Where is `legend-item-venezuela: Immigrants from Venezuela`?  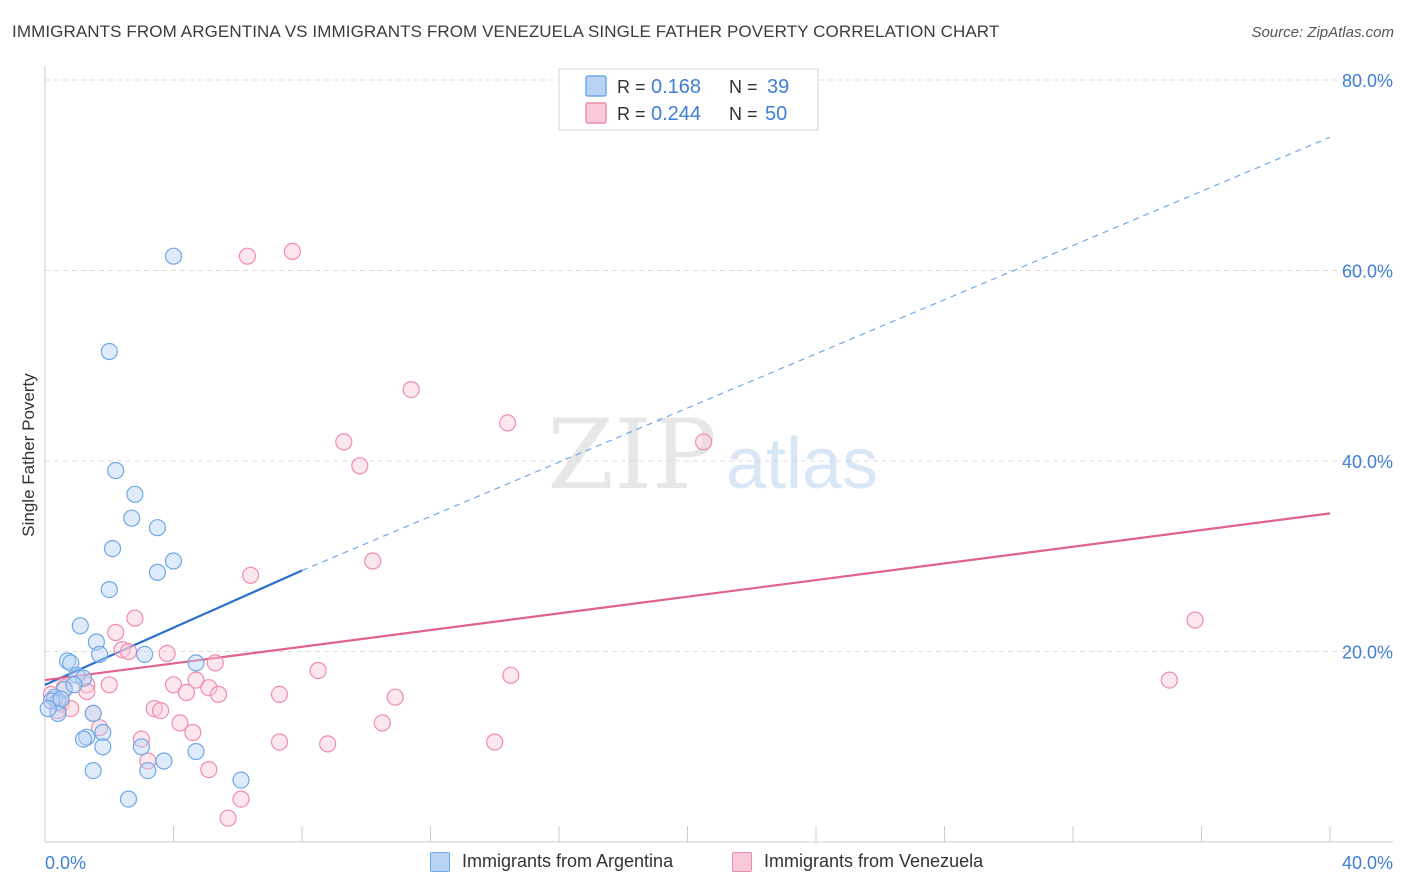 legend-item-venezuela: Immigrants from Venezuela is located at coordinates (857, 861).